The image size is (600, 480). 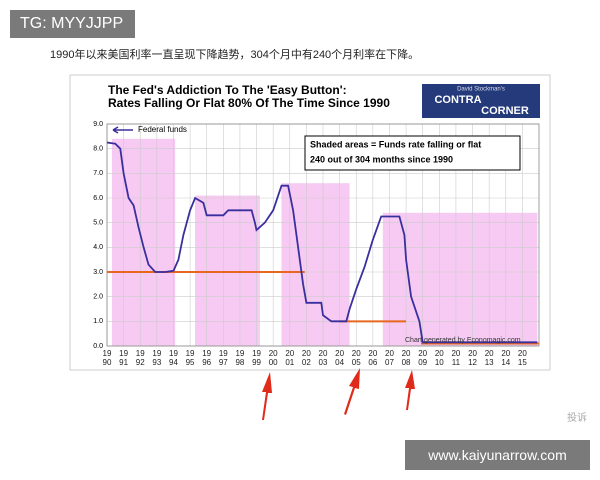 What do you see at coordinates (406, 358) in the screenshot?
I see `x-tick-label: 20 08` at bounding box center [406, 358].